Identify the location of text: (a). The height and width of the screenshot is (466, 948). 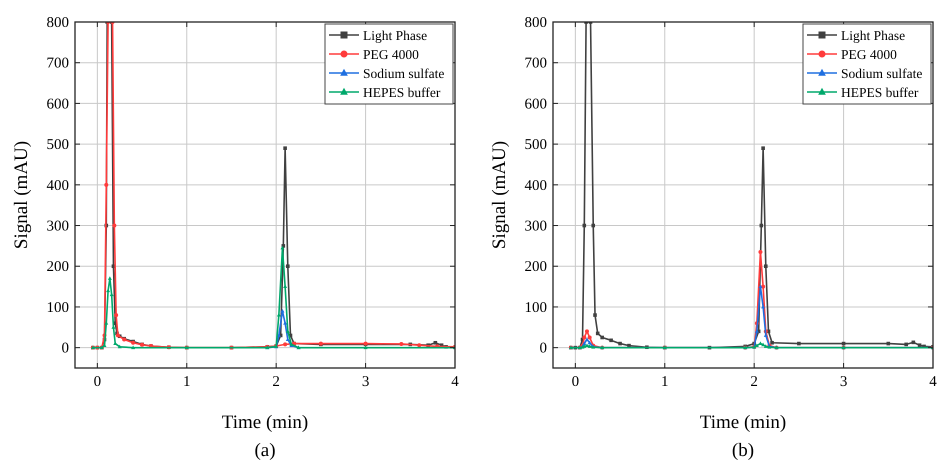
(265, 450).